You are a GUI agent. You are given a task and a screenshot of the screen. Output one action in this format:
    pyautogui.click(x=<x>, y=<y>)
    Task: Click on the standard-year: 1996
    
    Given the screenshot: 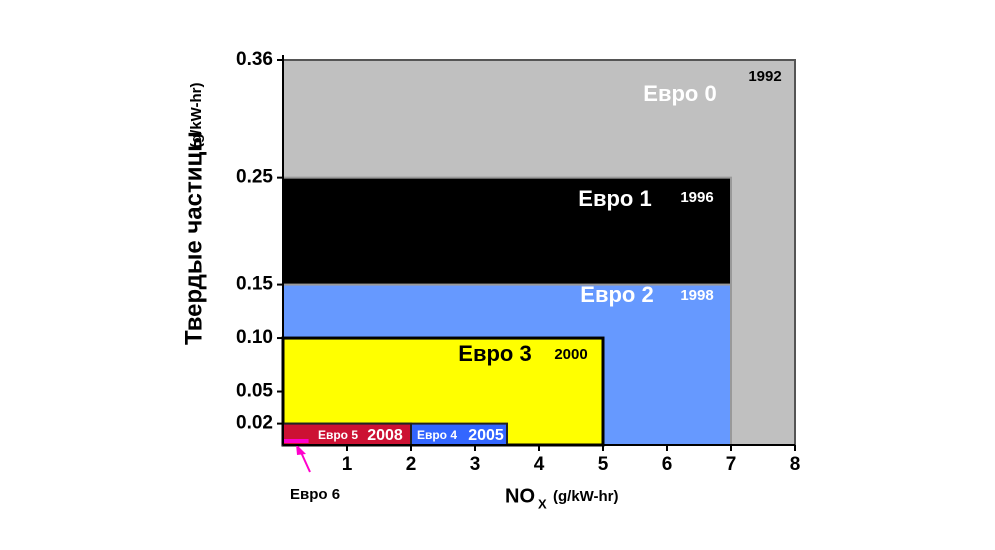 What is the action you would take?
    pyautogui.click(x=696, y=197)
    